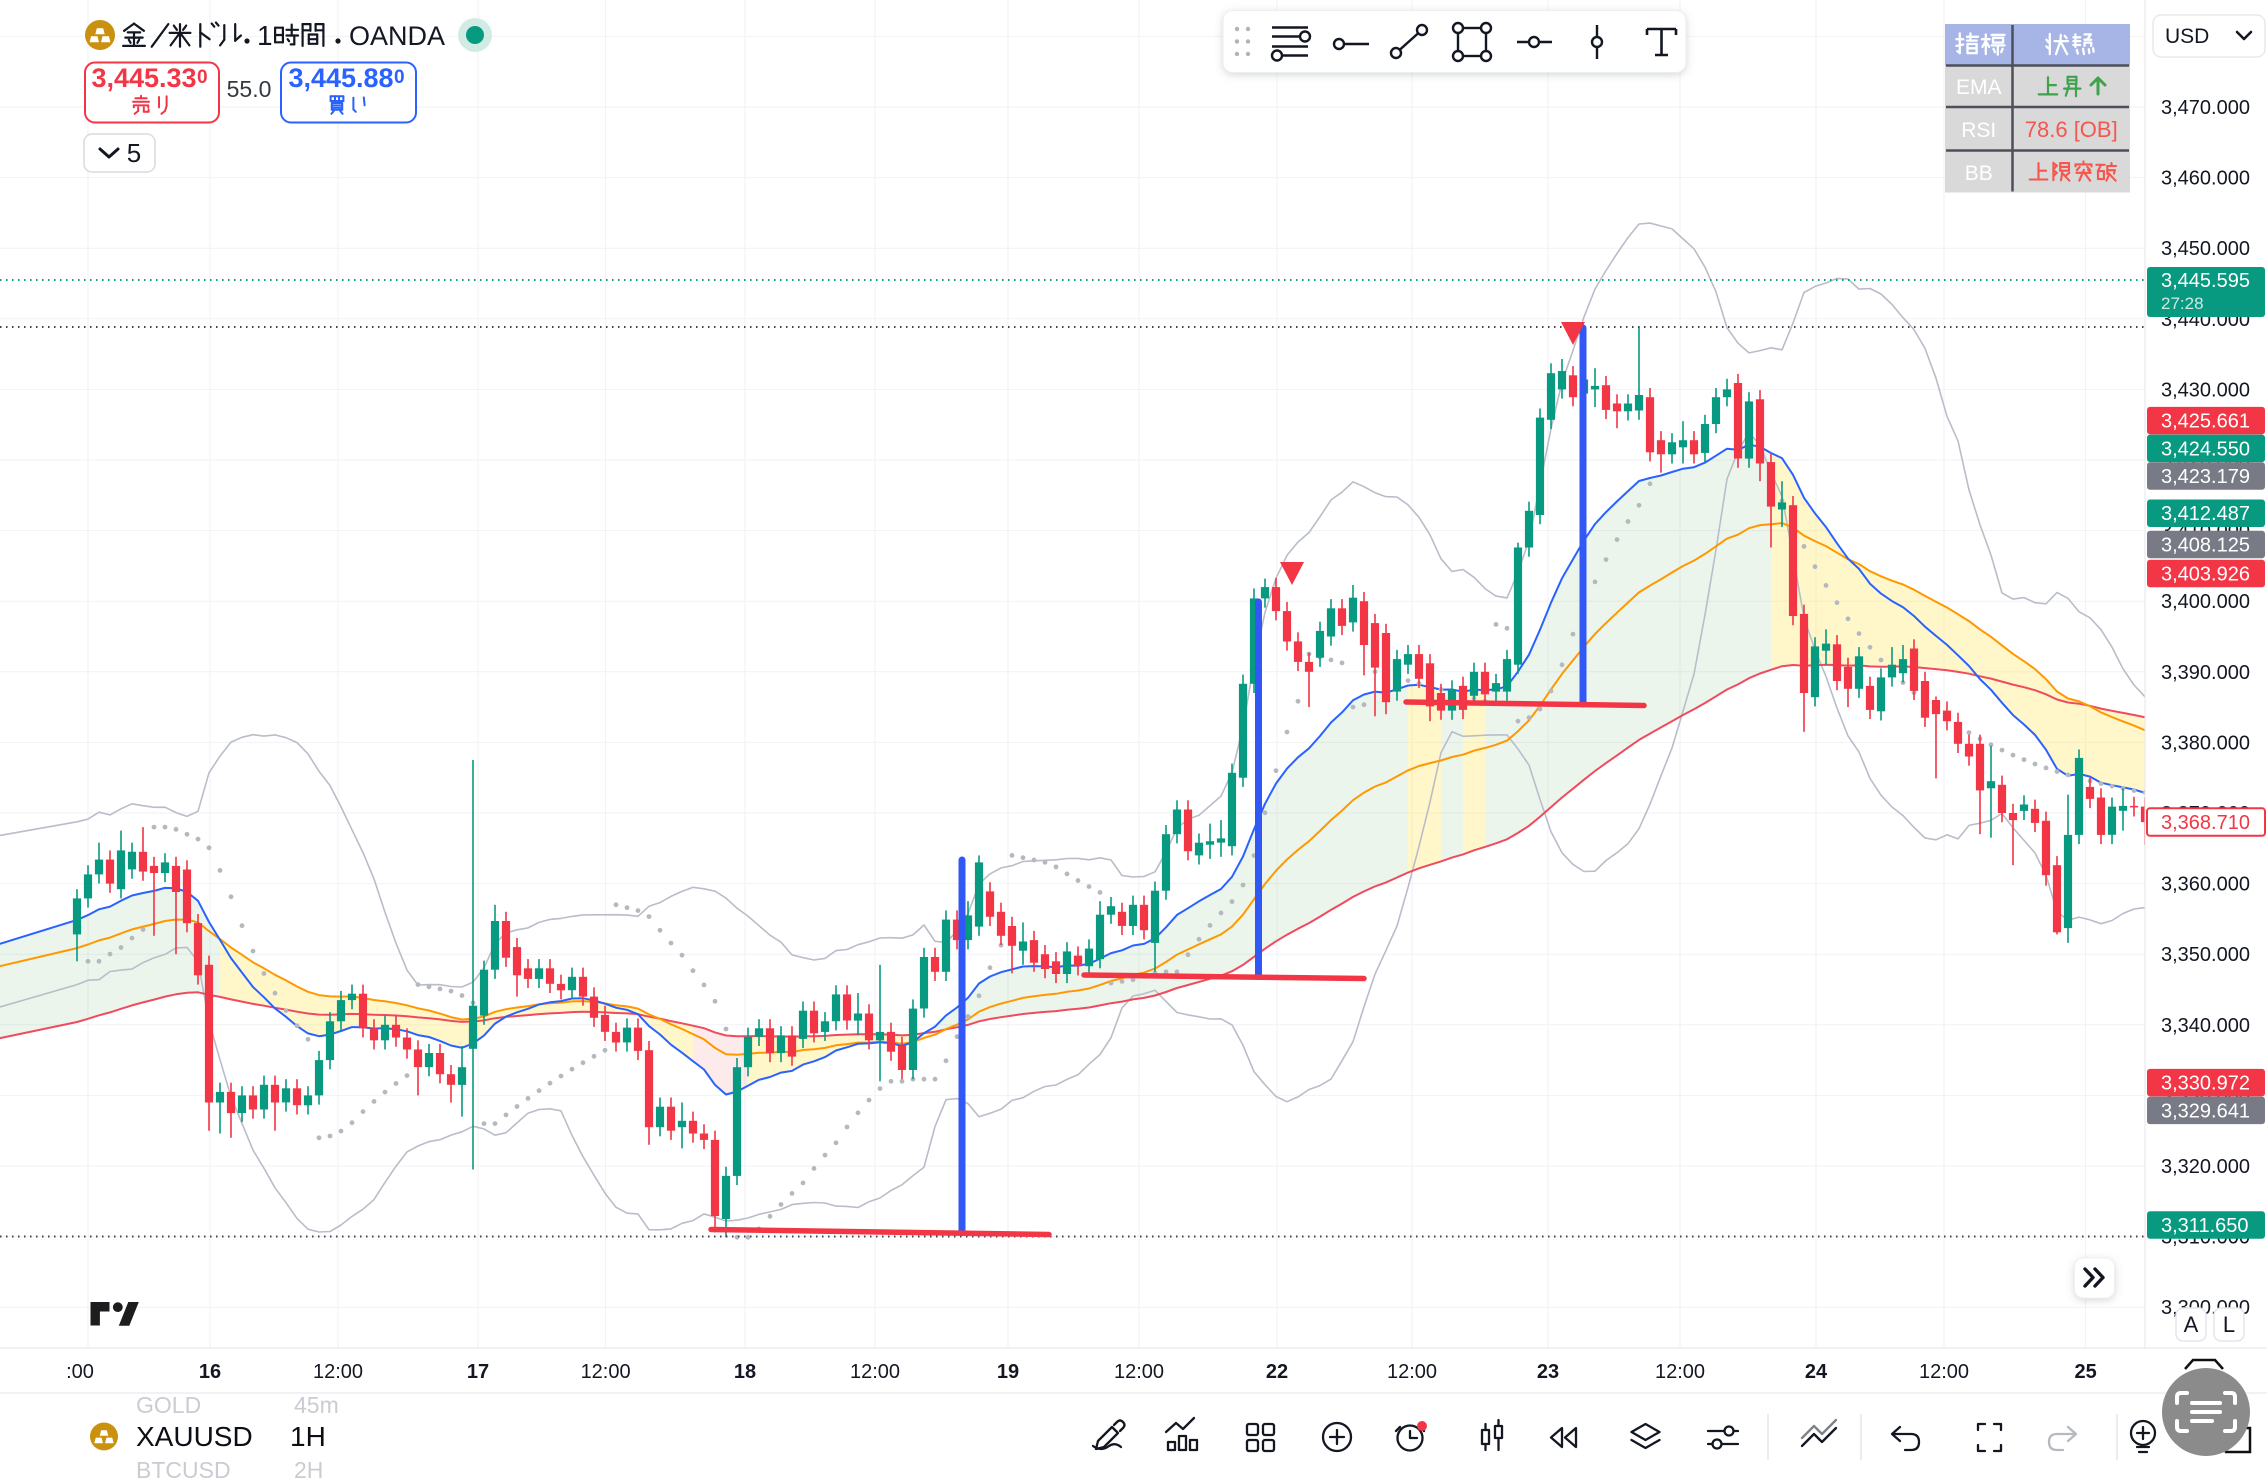 Image resolution: width=2267 pixels, height=1481 pixels. Describe the element at coordinates (2205, 281) in the screenshot. I see `svg-text: 3,445.595` at that location.